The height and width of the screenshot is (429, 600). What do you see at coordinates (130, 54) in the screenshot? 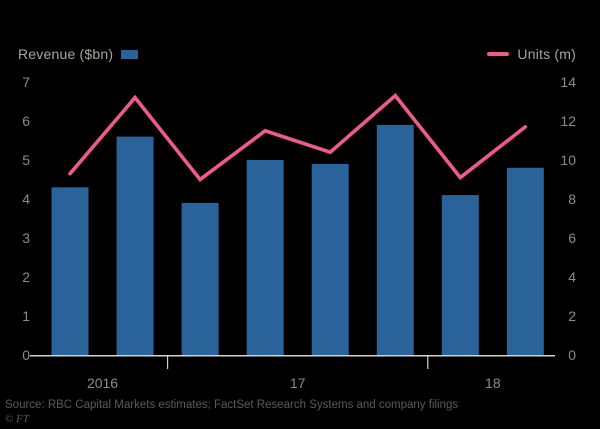
I see `revenue-bar-swatch-icon` at bounding box center [130, 54].